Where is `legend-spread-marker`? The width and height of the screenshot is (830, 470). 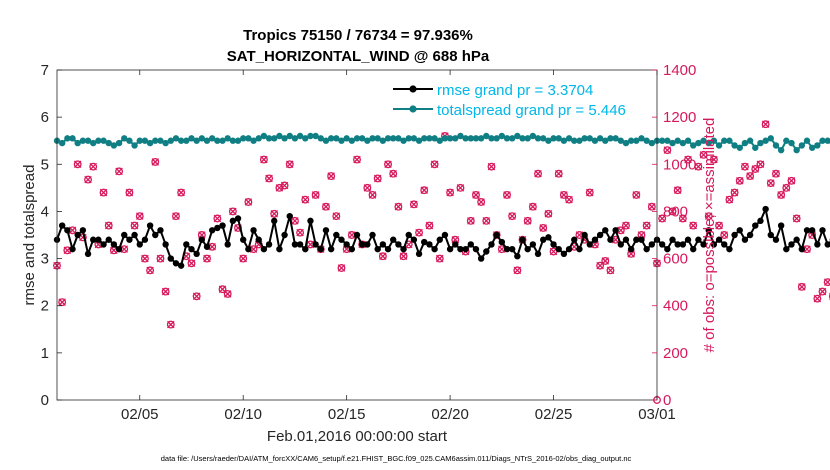
legend-spread-marker is located at coordinates (413, 109).